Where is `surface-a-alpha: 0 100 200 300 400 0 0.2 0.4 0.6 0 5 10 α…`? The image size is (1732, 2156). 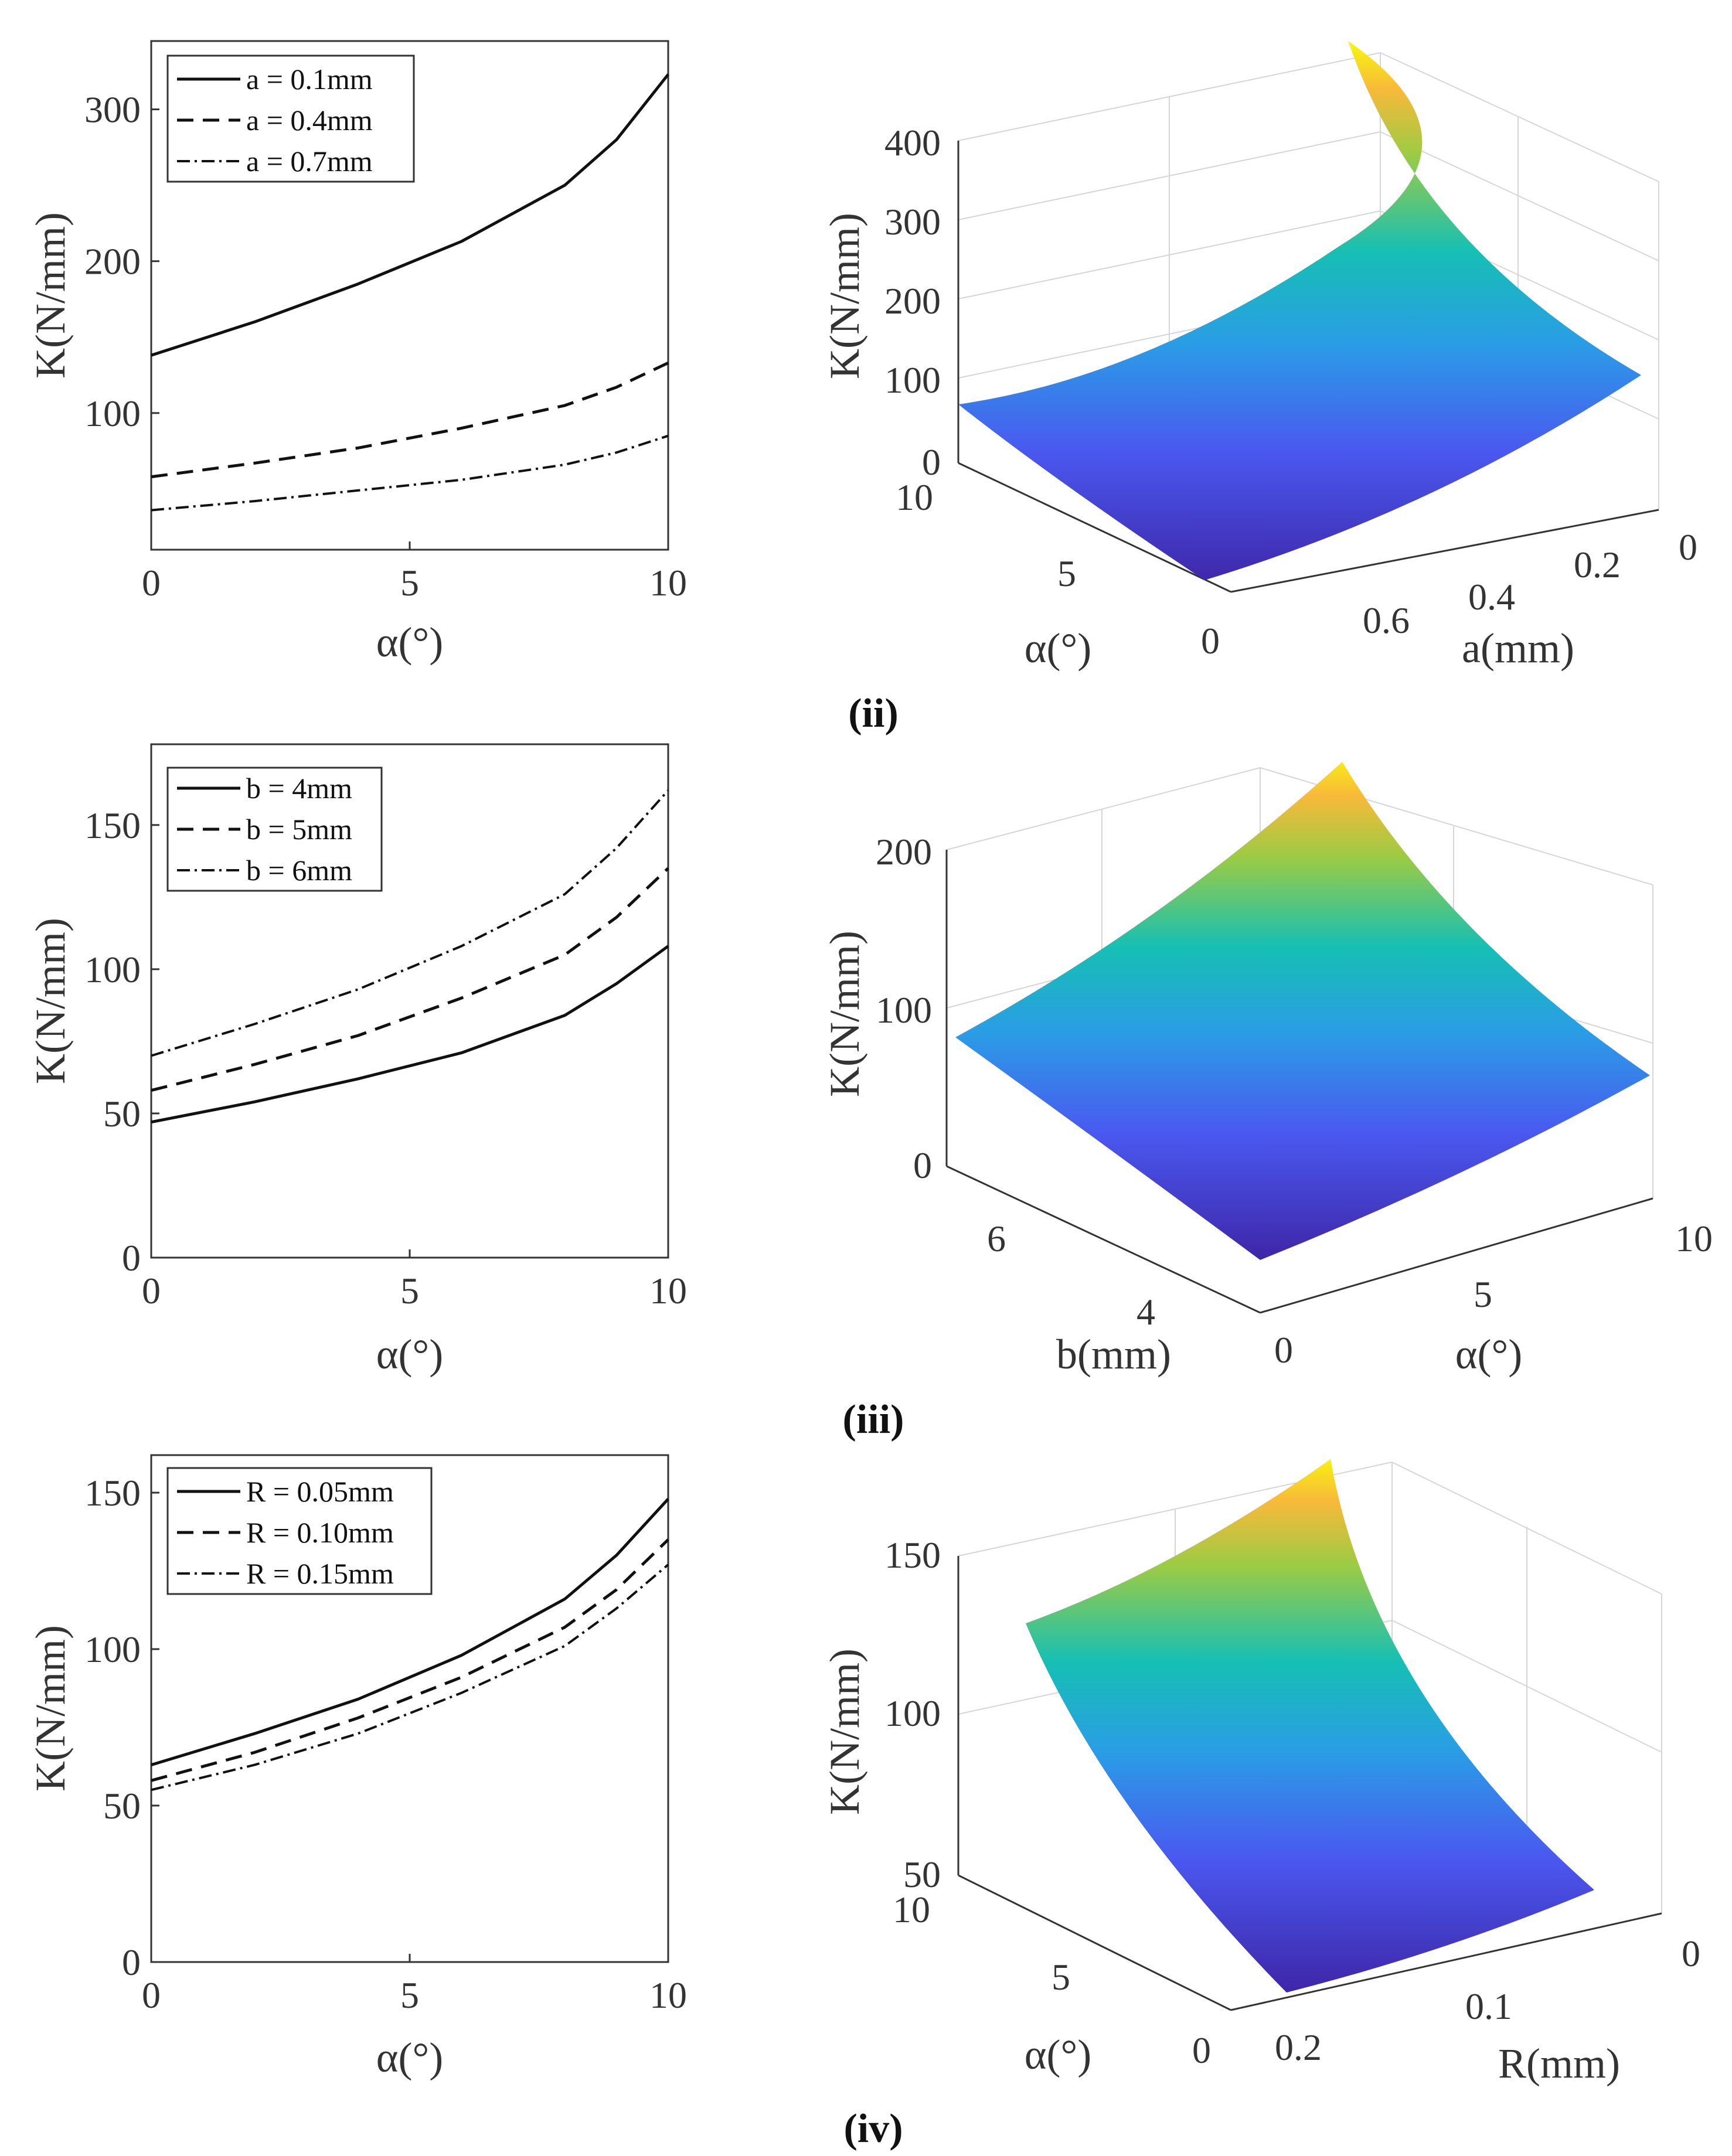
surface-a-alpha: 0 100 200 300 400 0 0.2 0.4 0.6 0 5 10 α… is located at coordinates (1259, 356).